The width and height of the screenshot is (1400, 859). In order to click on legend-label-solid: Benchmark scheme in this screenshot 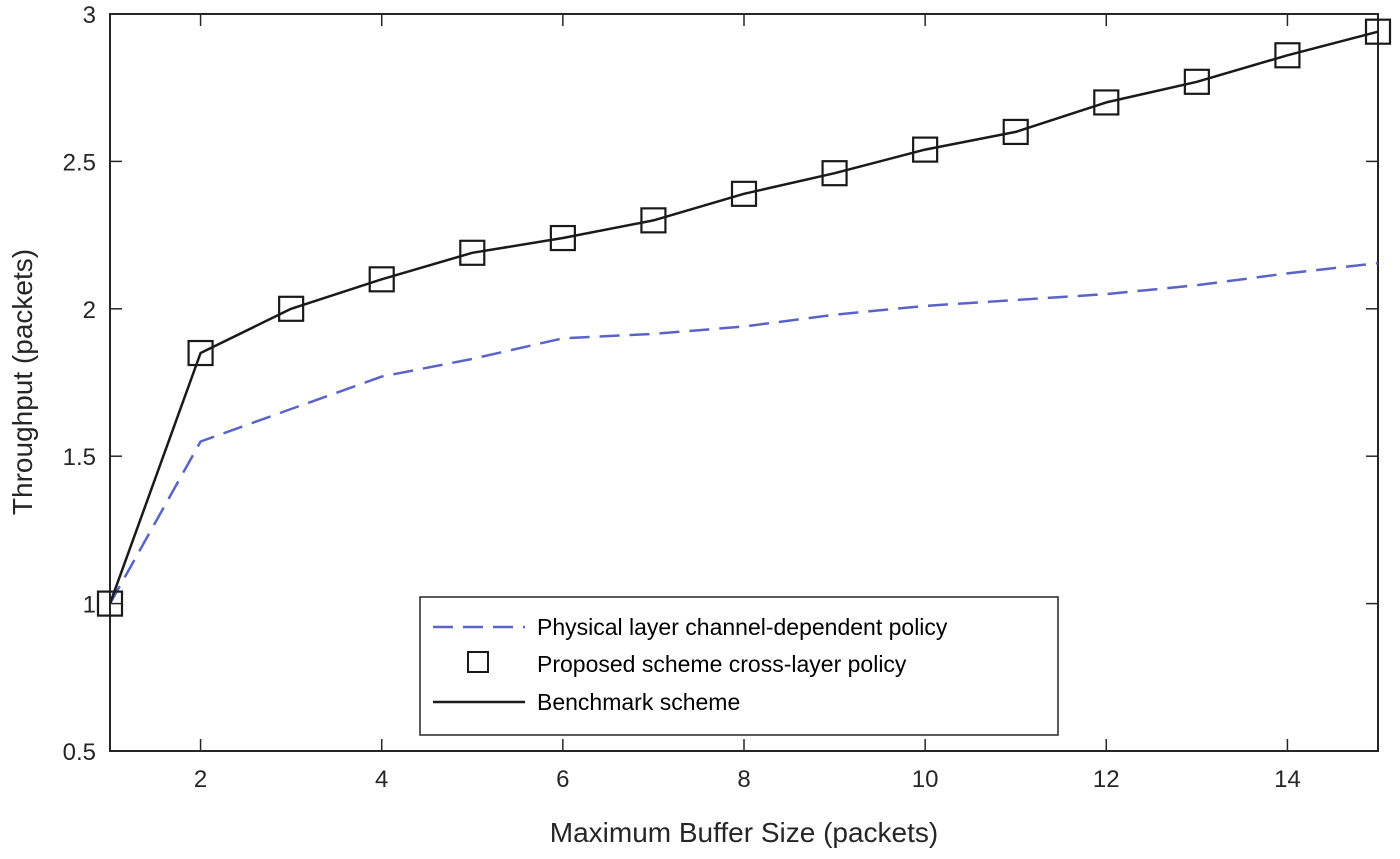, I will do `click(638, 702)`.